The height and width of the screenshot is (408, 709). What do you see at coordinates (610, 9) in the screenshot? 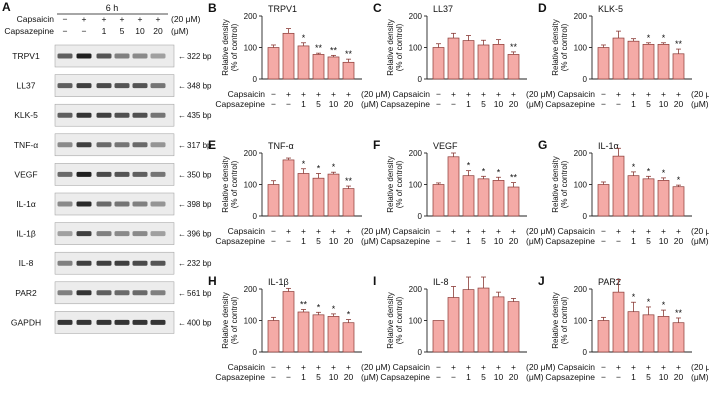
I see `chart-title: KLK-5` at bounding box center [610, 9].